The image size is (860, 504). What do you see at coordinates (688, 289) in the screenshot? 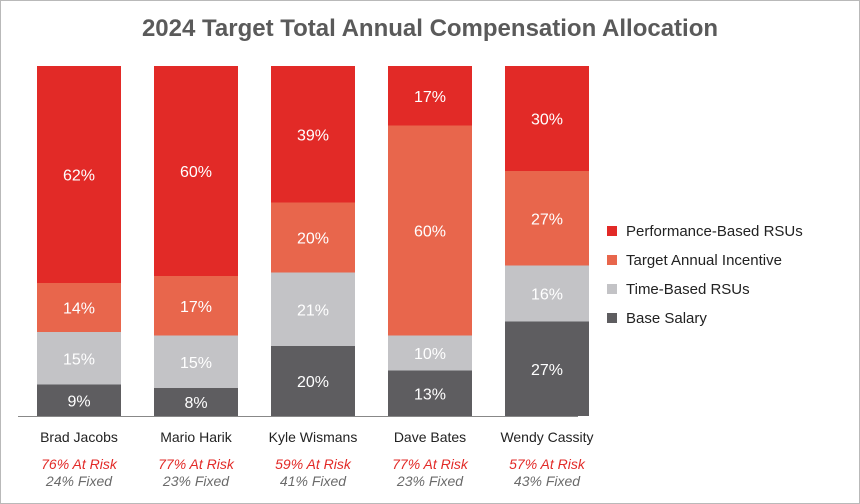
I see `legend-entry: Time-Based RSUs` at bounding box center [688, 289].